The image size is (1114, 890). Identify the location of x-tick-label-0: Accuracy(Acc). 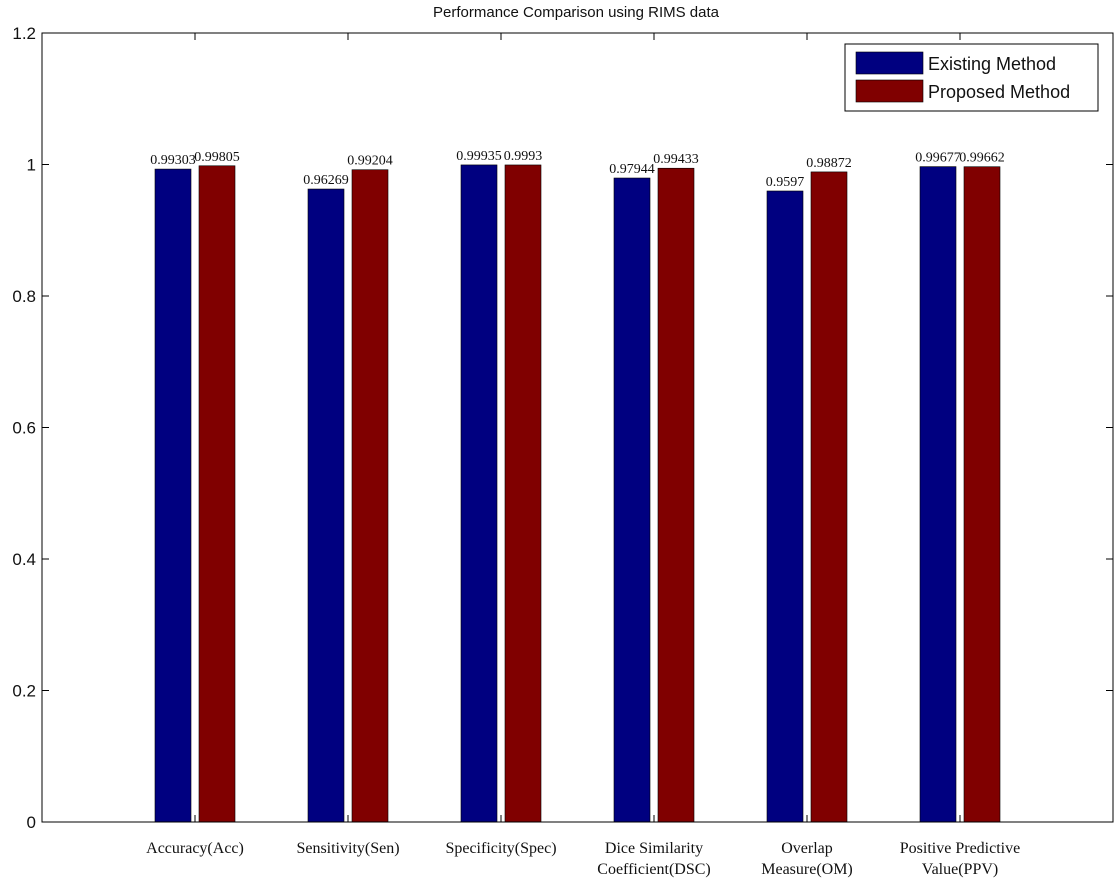
(195, 848).